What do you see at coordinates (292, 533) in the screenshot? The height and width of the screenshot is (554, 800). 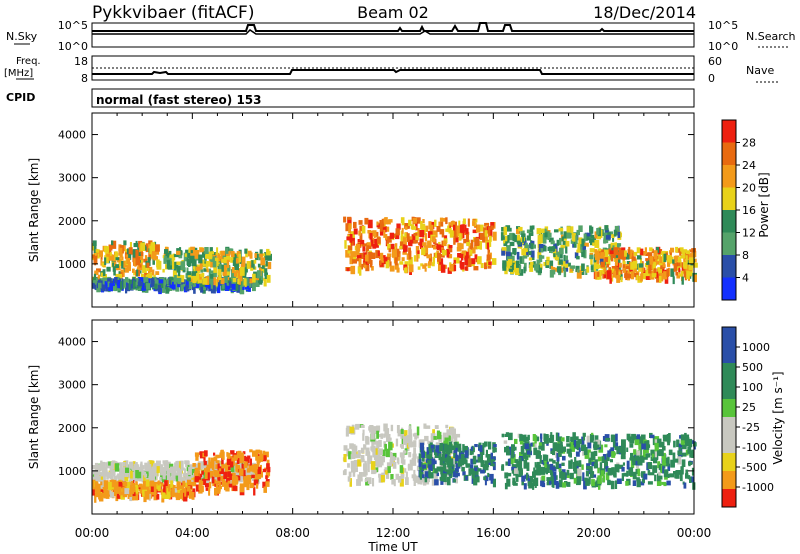 I see `x-tick-label: 08:00` at bounding box center [292, 533].